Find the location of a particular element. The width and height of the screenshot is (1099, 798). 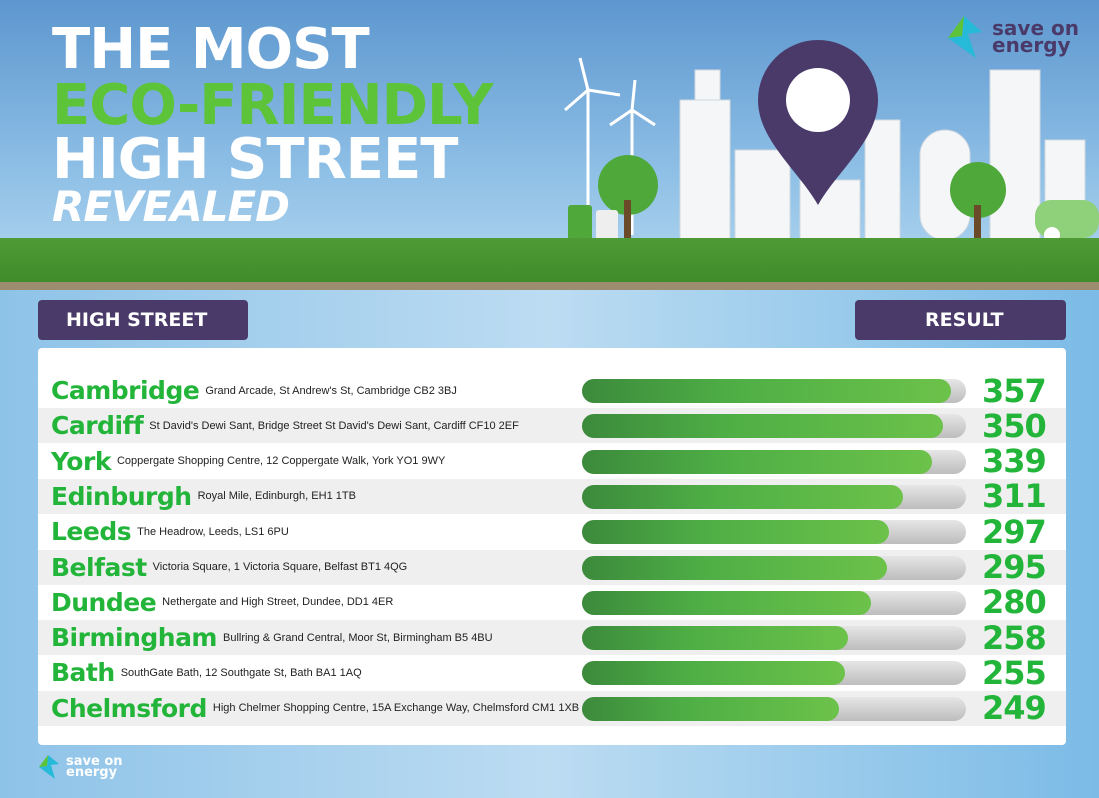

title-line-1: THE MOST is located at coordinates (211, 49).